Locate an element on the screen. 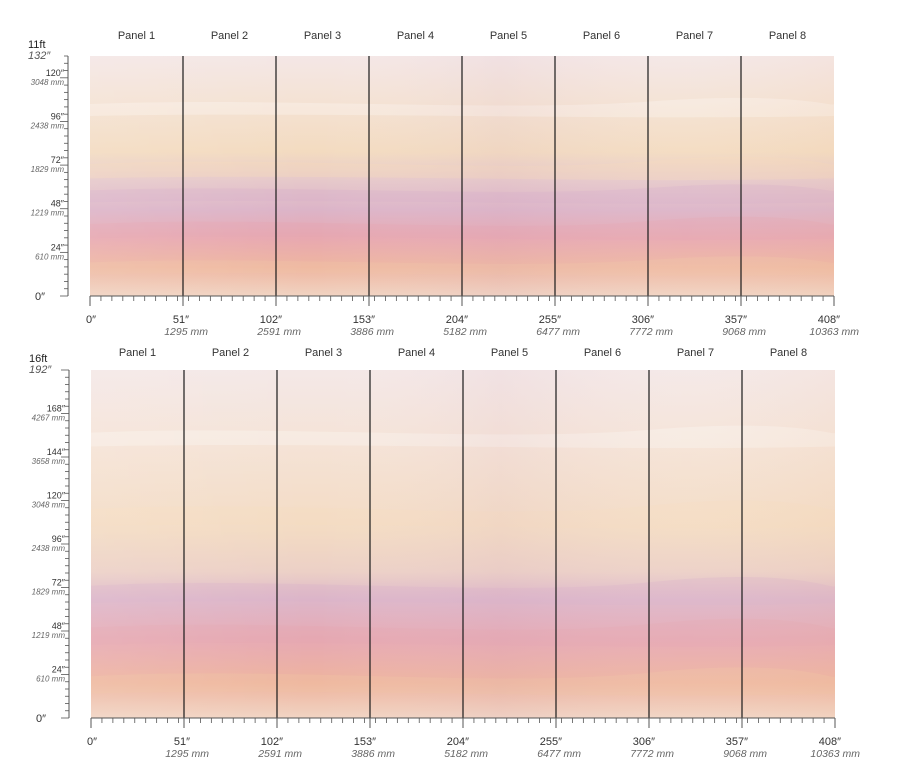 This screenshot has height=775, width=900. top-inch-label: 132″ is located at coordinates (39, 56).